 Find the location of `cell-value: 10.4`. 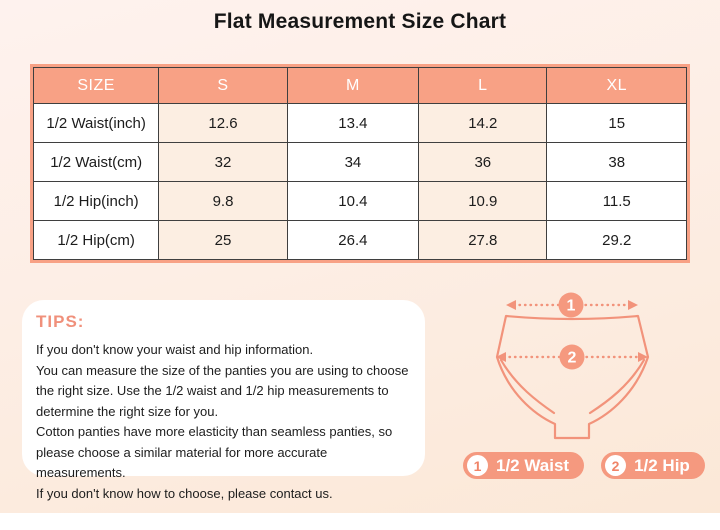

cell-value: 10.4 is located at coordinates (353, 201).